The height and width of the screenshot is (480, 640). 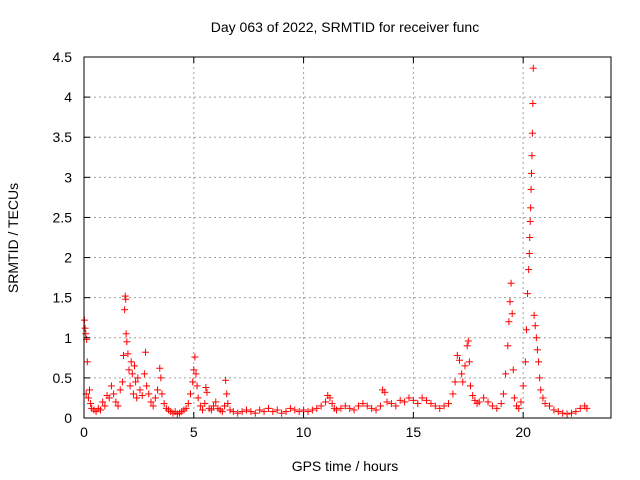 I want to click on x-tick-label: 5, so click(x=194, y=432).